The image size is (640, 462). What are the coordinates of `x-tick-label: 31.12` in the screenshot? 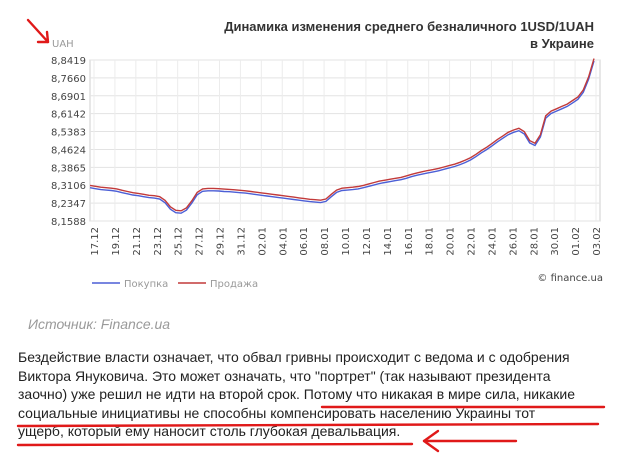 It's located at (241, 241).